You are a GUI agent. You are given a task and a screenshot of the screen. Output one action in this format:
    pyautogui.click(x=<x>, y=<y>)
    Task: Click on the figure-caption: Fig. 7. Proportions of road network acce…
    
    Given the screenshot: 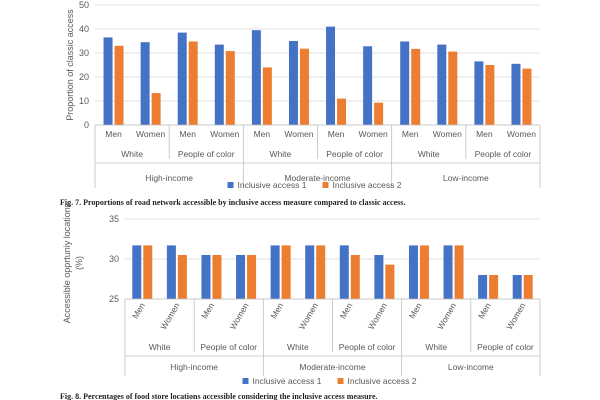 What is the action you would take?
    pyautogui.click(x=232, y=202)
    